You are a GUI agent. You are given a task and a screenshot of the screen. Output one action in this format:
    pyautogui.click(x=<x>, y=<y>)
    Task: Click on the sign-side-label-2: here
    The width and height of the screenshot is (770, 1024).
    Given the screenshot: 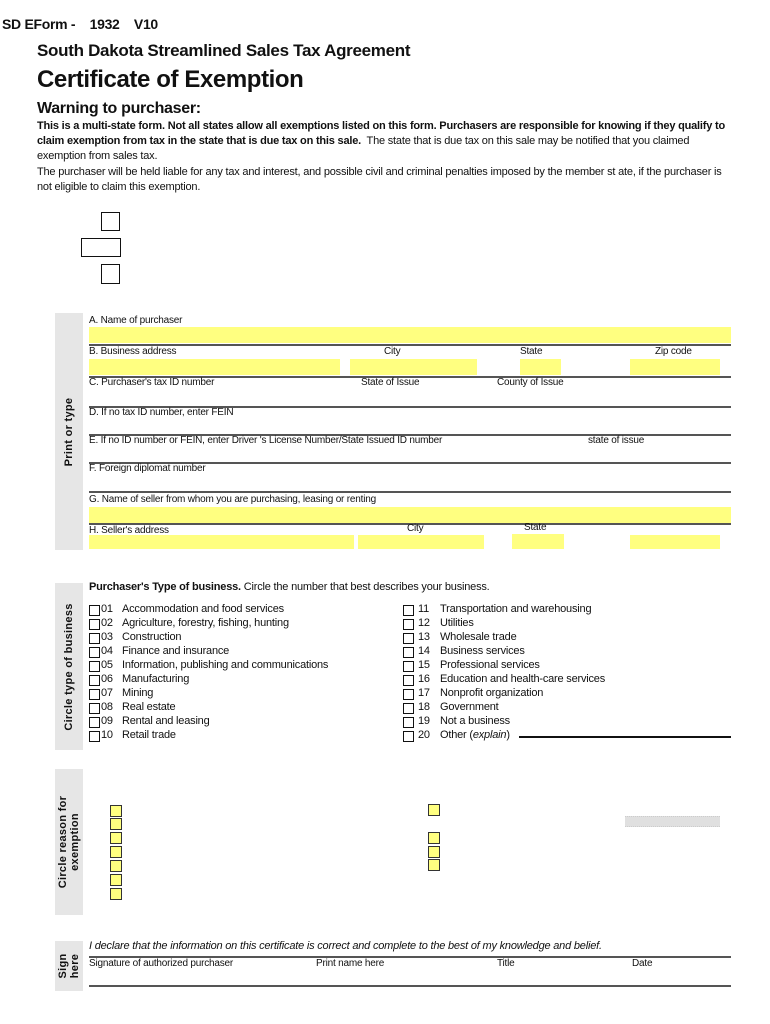 What is the action you would take?
    pyautogui.click(x=75, y=966)
    